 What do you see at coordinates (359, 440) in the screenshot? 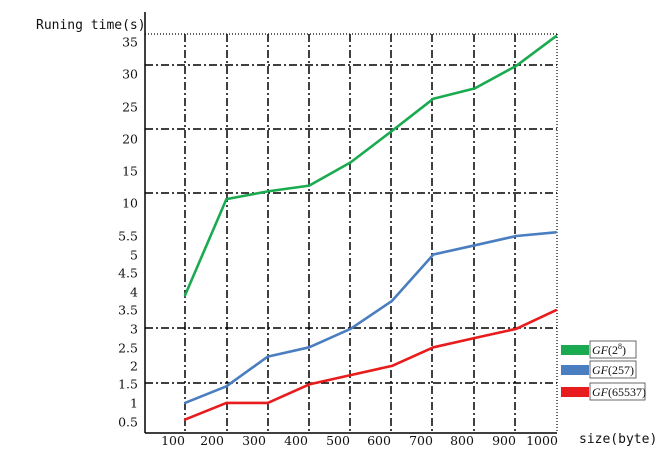
I see `x-tick-labels: 100 200 300 400 500 600 700 800 900 1000` at bounding box center [359, 440].